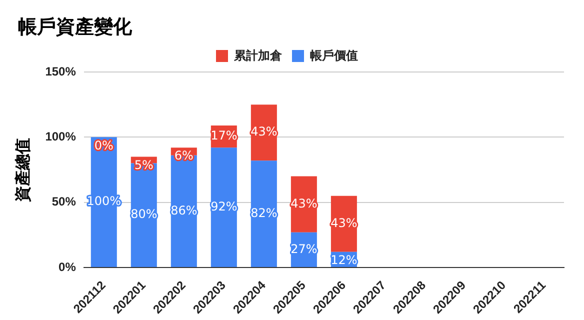 This screenshot has width=584, height=320. What do you see at coordinates (104, 145) in the screenshot?
I see `data-label: 0%` at bounding box center [104, 145].